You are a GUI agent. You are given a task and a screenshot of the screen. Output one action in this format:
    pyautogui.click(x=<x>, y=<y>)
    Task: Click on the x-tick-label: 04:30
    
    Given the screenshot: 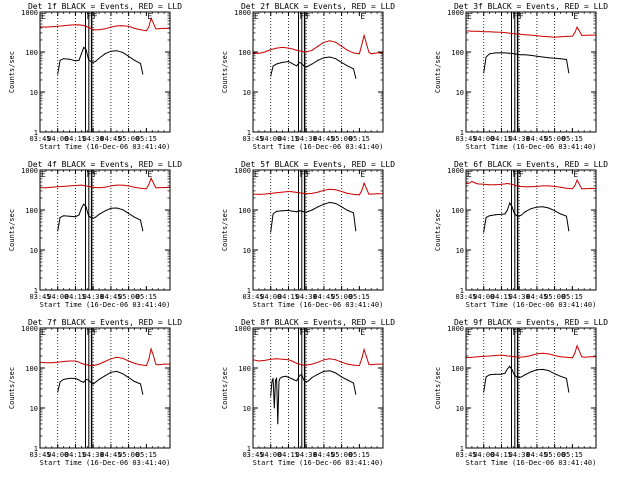 What is the action you would take?
    pyautogui.click(x=93, y=139)
    